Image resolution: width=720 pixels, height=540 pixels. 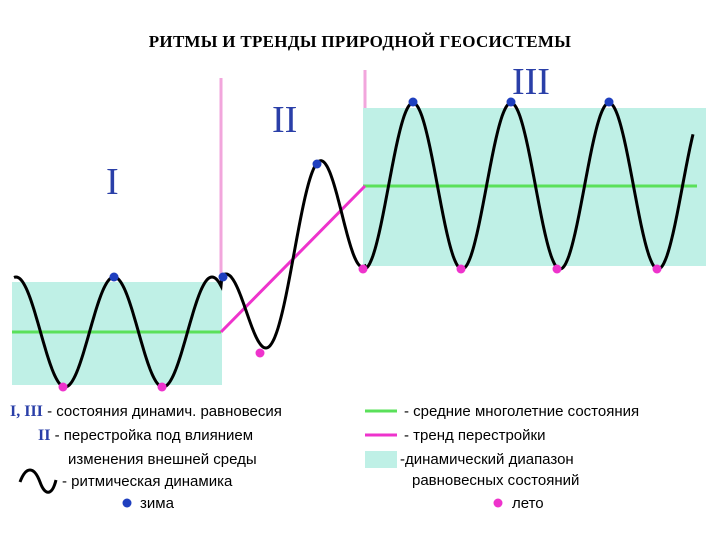 I want to click on legend-trend-text: - тренд перестройки, so click(x=475, y=435).